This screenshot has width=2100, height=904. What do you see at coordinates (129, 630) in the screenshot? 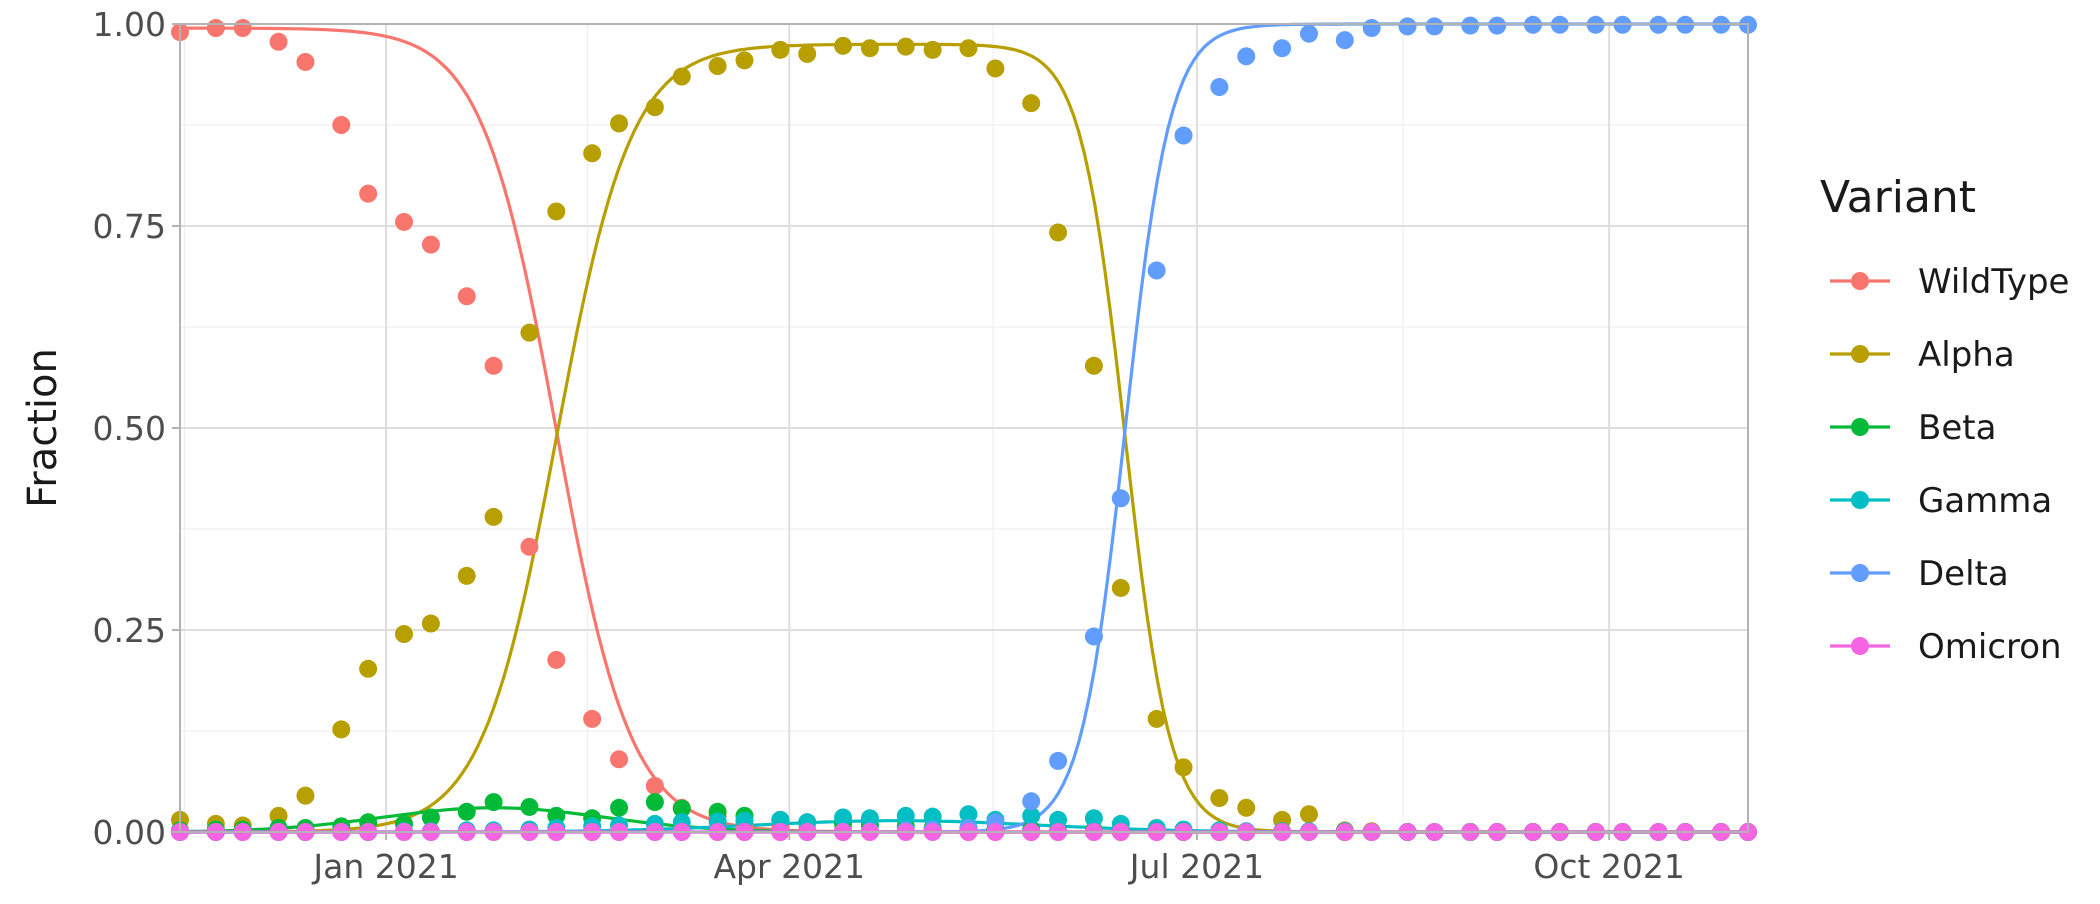
I see `y-tick-label: 0.25` at bounding box center [129, 630].